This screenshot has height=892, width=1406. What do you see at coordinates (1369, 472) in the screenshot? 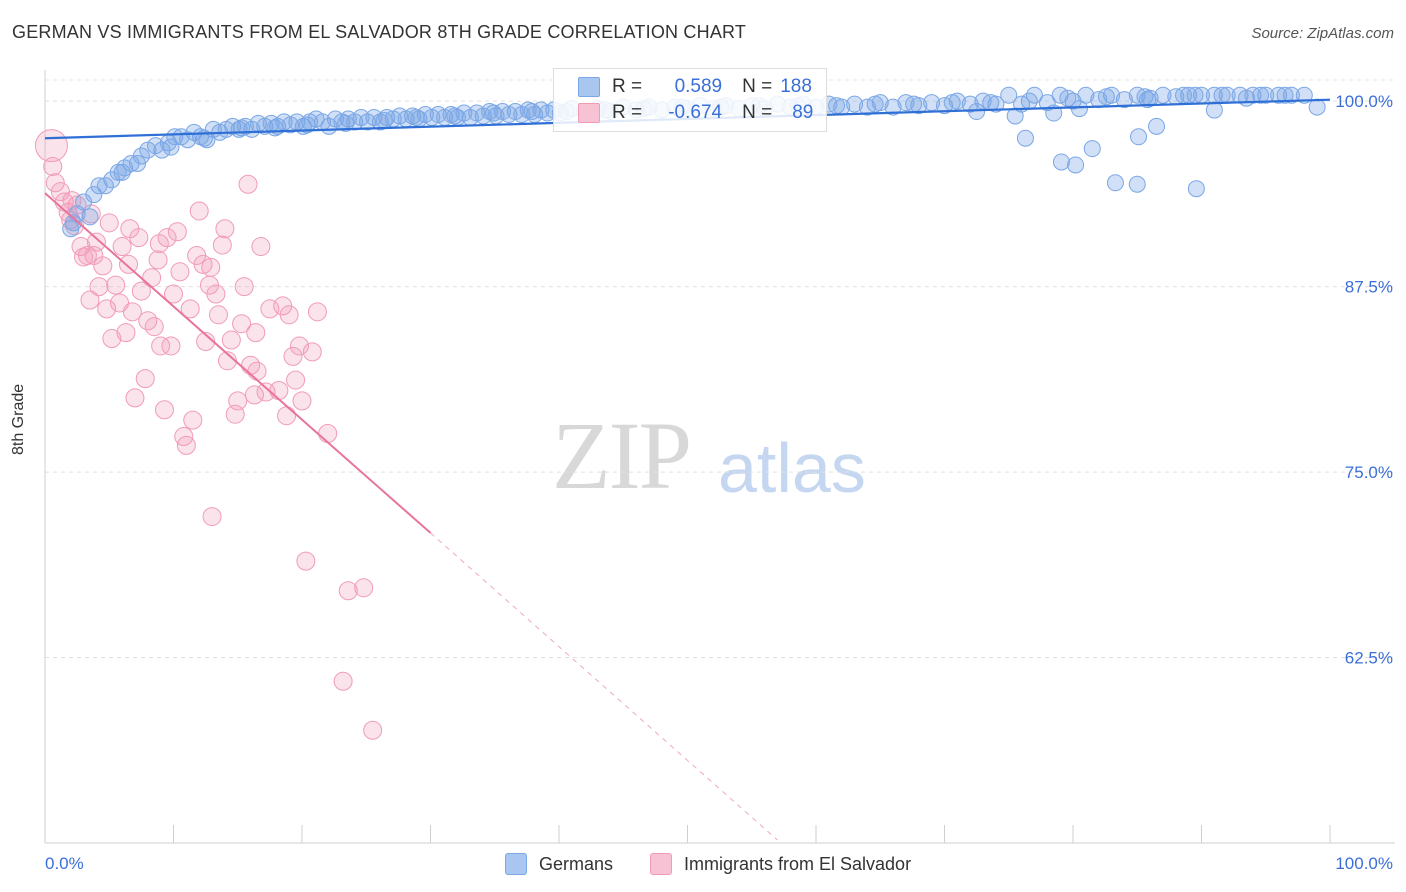
I see `y-tick-label: 75.0%` at bounding box center [1369, 472].